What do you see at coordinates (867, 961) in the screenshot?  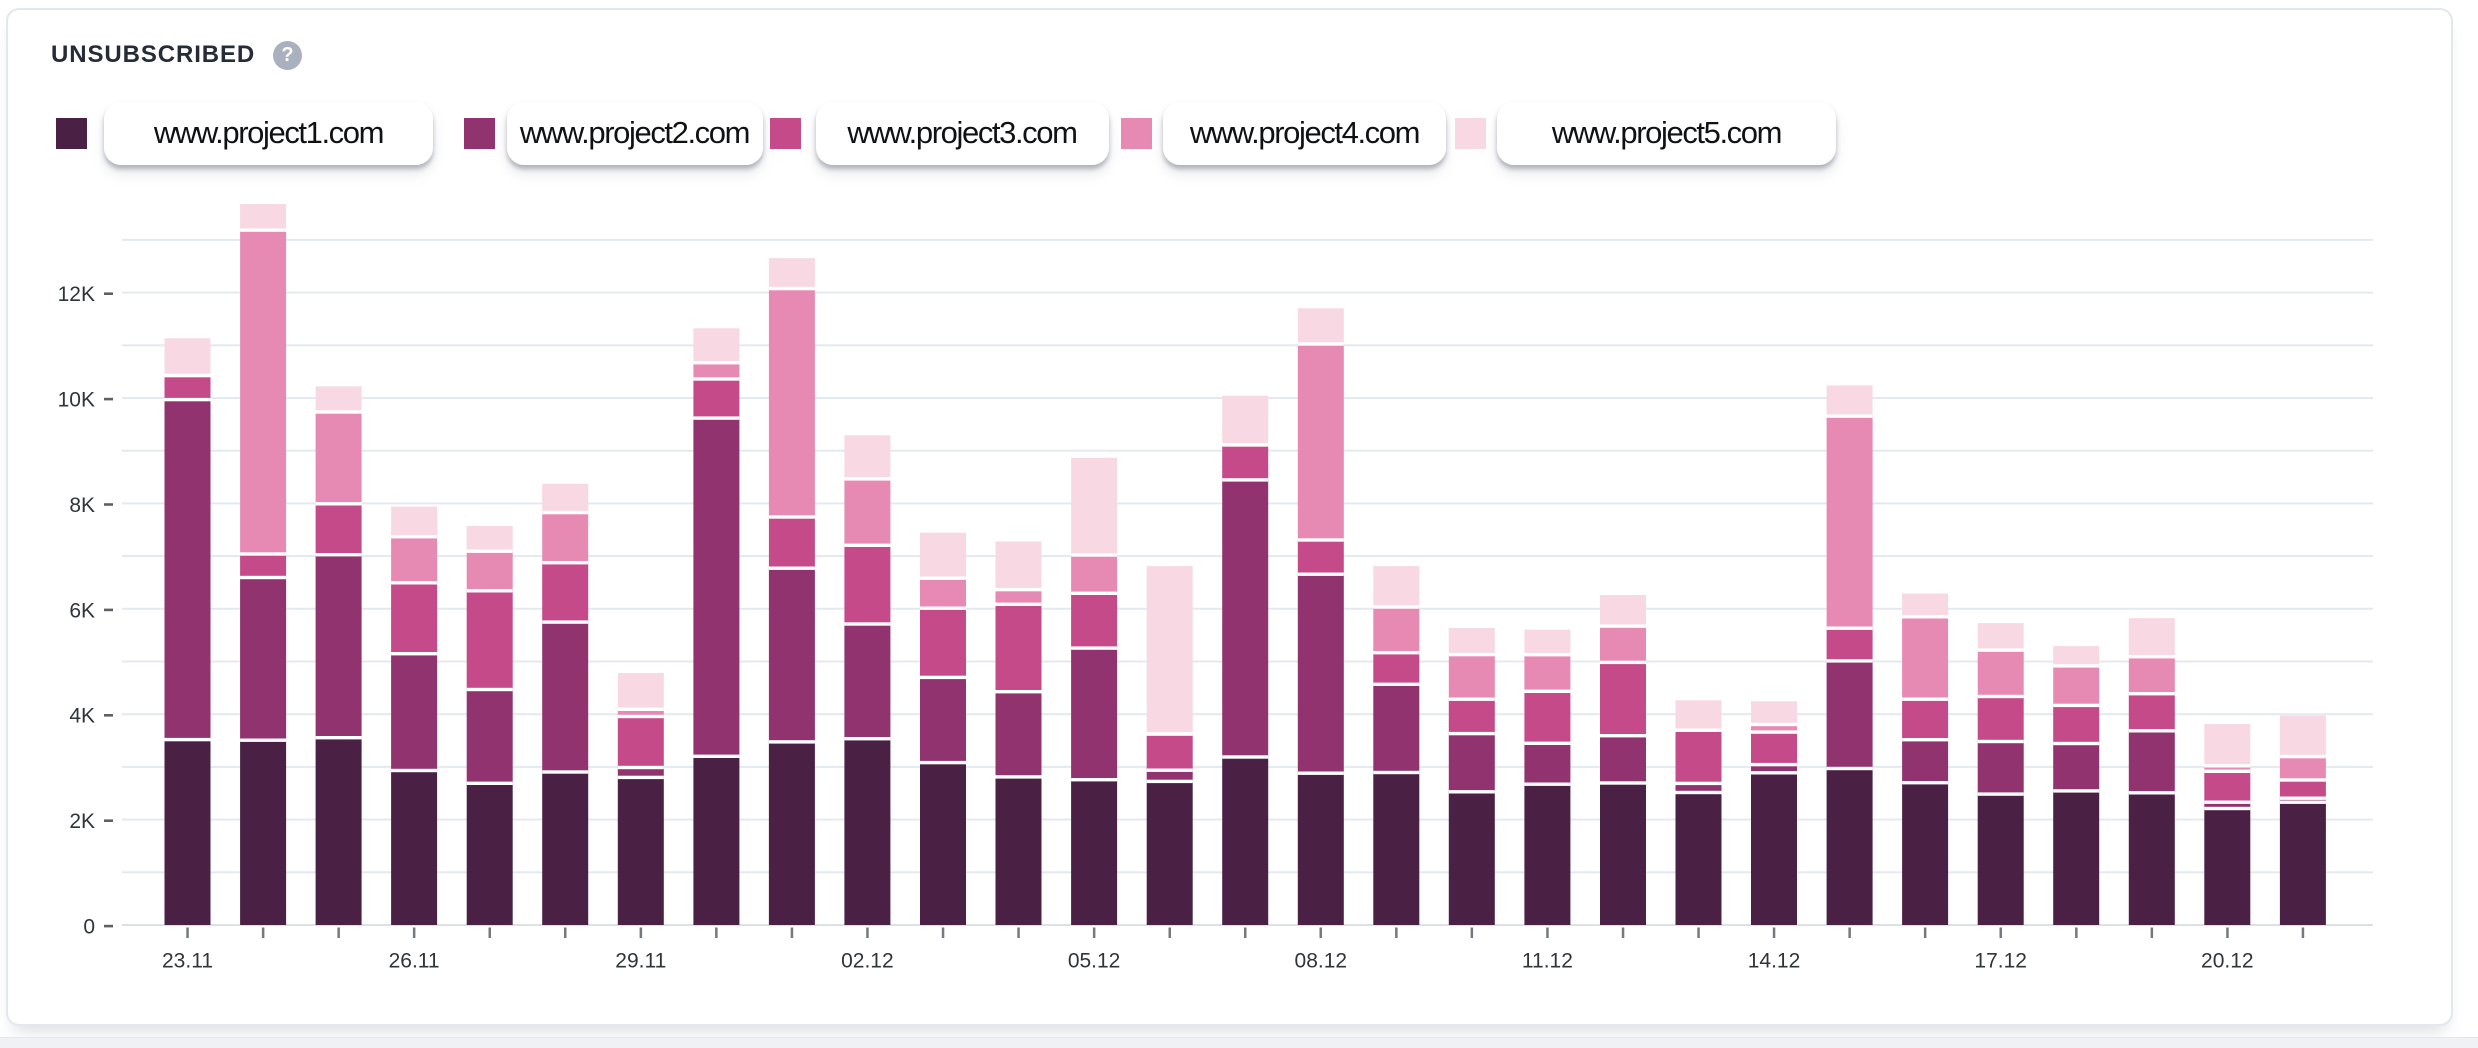 I see `svg-text: 02.12` at bounding box center [867, 961].